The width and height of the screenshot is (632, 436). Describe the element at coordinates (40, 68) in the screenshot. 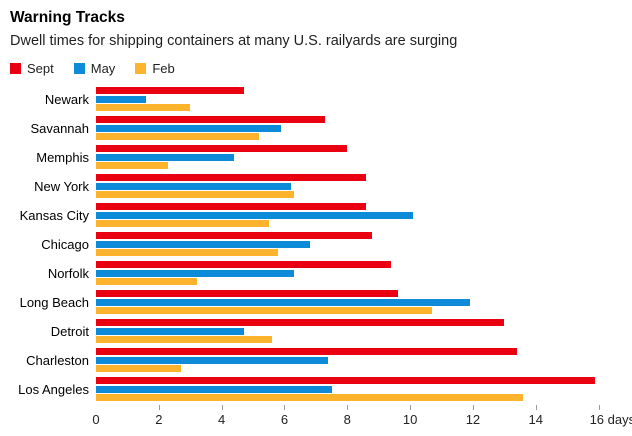

I see `legend-label-sept: Sept` at that location.